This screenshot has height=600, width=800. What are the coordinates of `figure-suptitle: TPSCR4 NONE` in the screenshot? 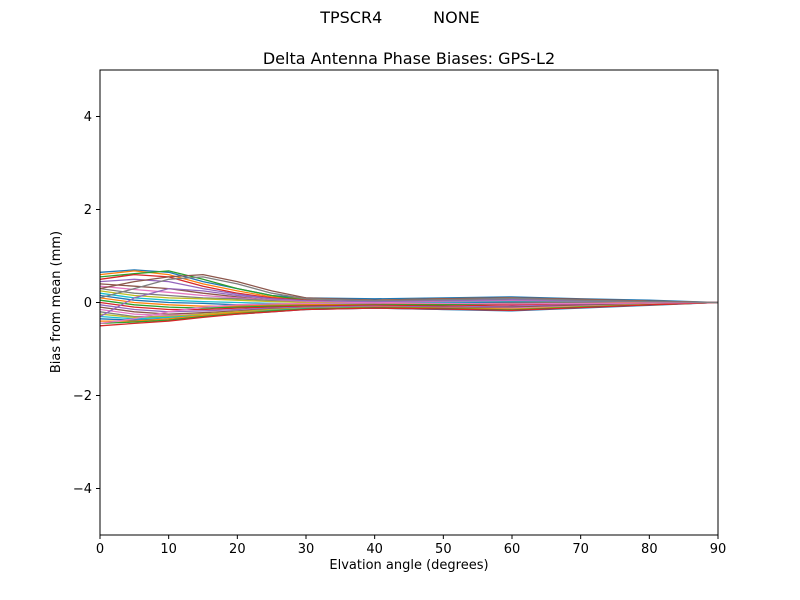 It's located at (400, 17).